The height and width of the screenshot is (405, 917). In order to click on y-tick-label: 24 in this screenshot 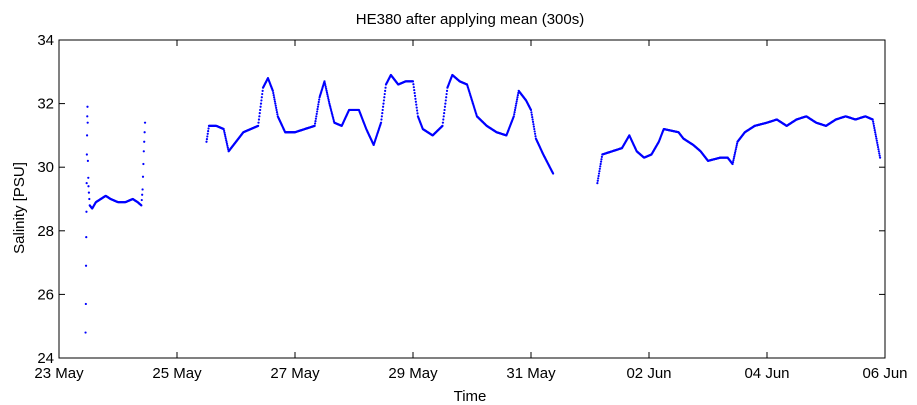, I will do `click(45, 358)`.